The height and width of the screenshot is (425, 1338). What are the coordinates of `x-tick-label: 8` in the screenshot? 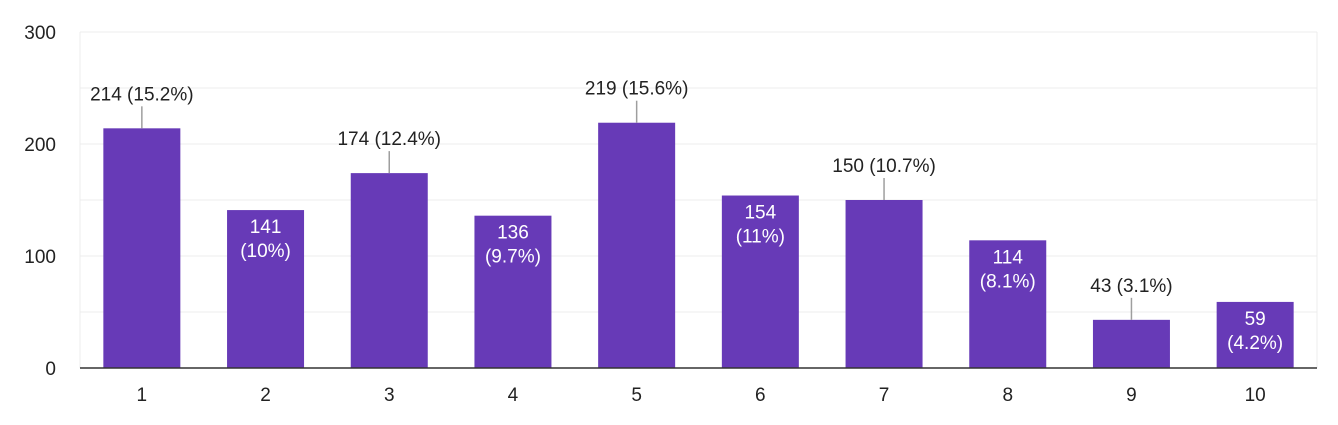 It's located at (1007, 395).